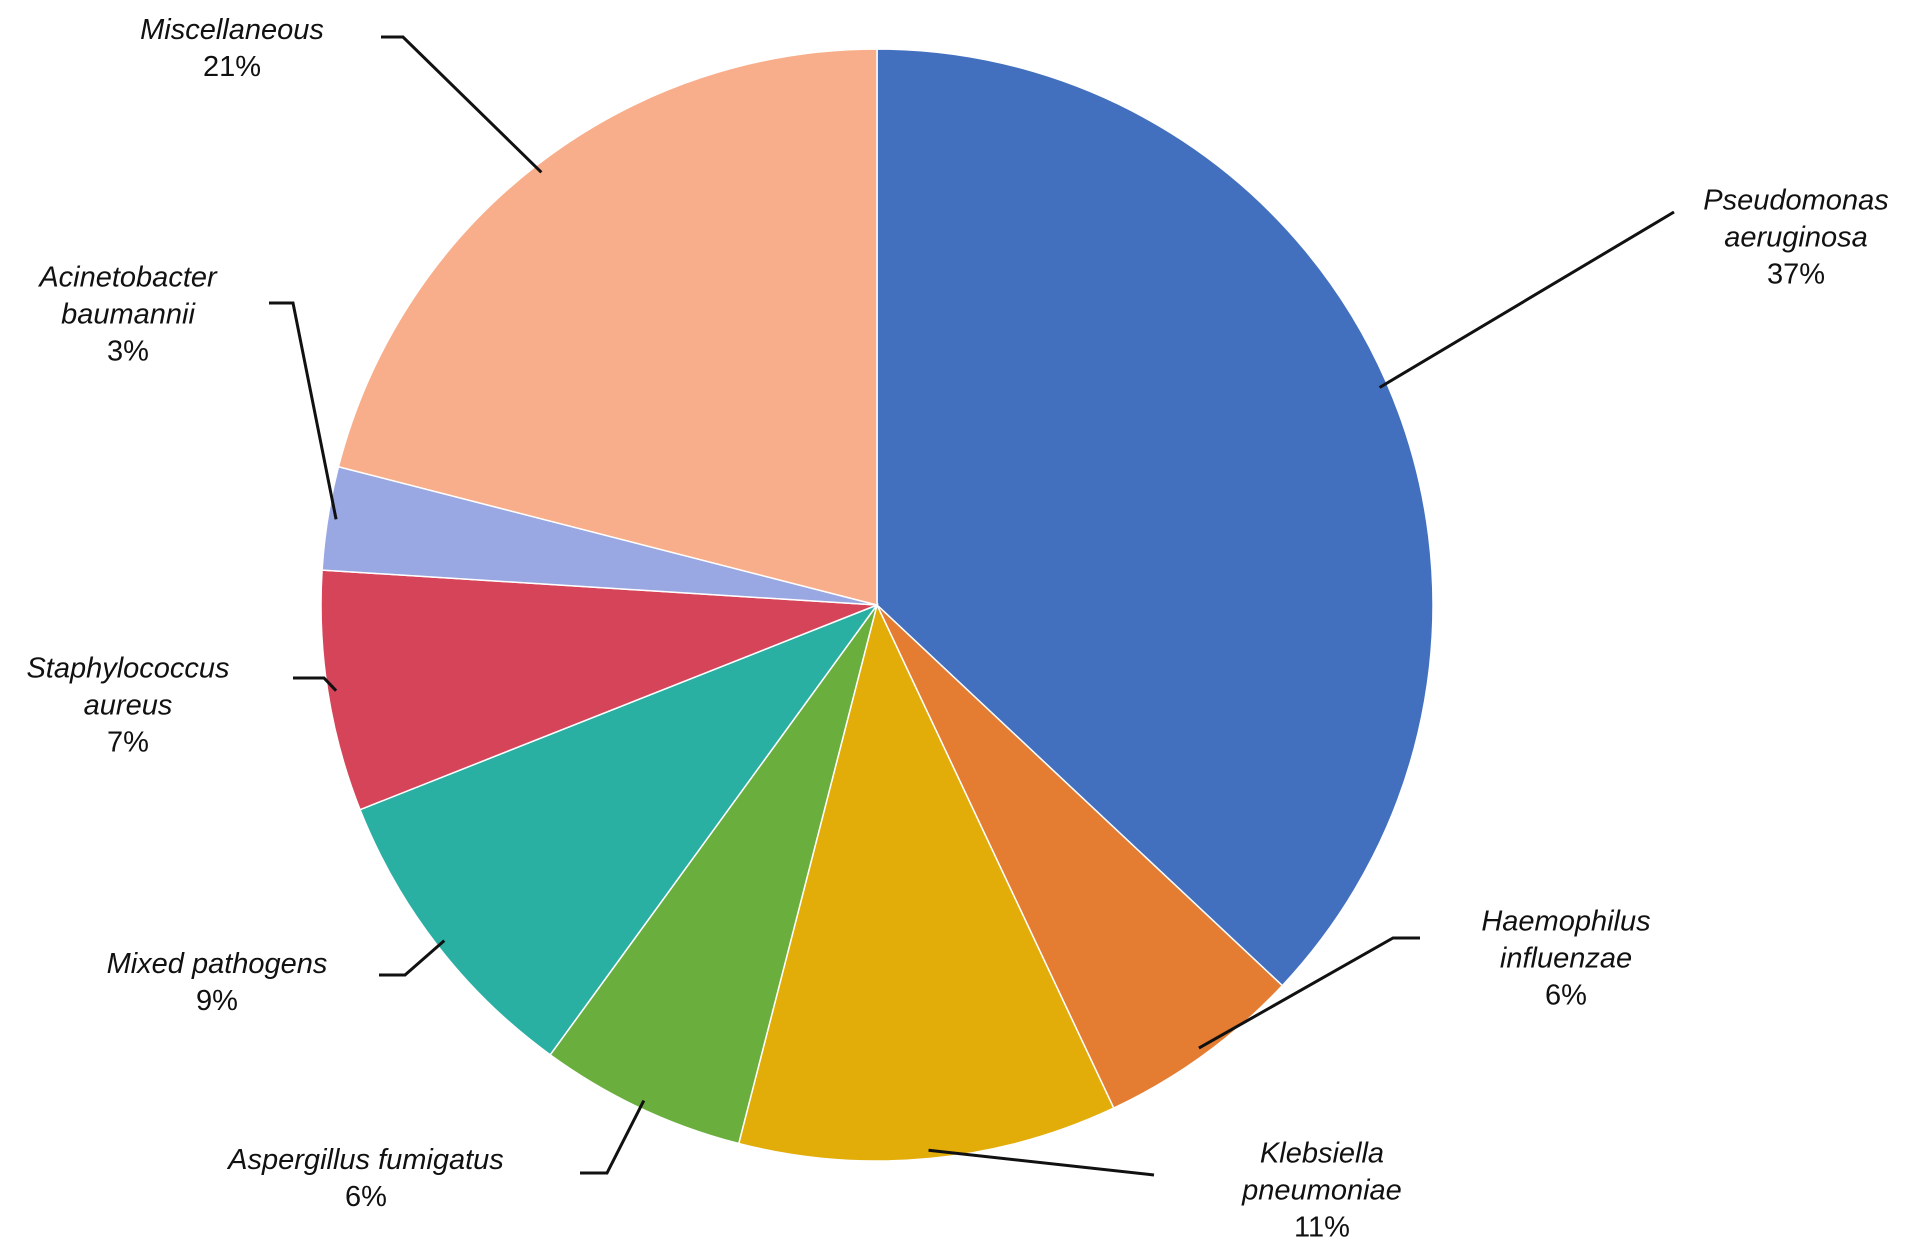 This screenshot has width=1913, height=1255. I want to click on slice-label: Staphylococcus aureus 7%, so click(128, 706).